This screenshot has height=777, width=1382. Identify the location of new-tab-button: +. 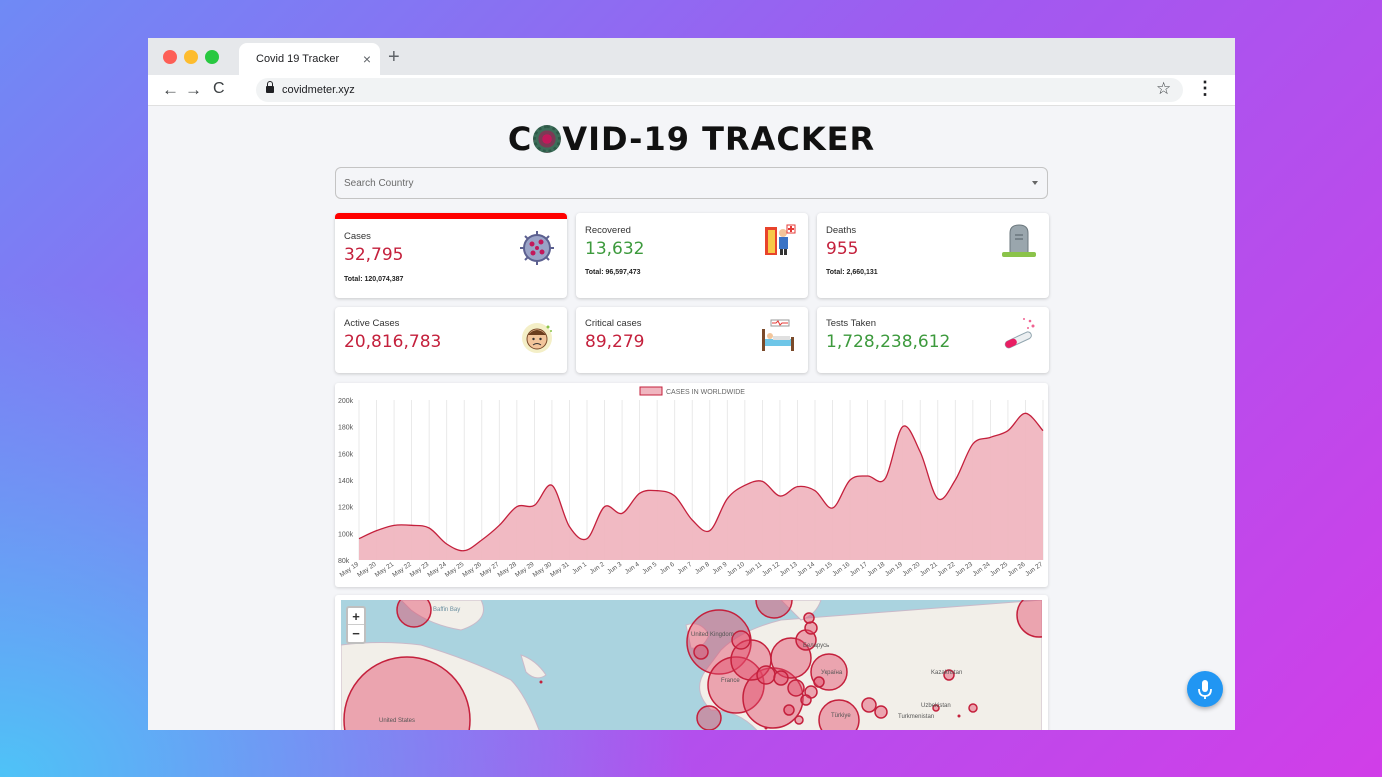
(394, 57).